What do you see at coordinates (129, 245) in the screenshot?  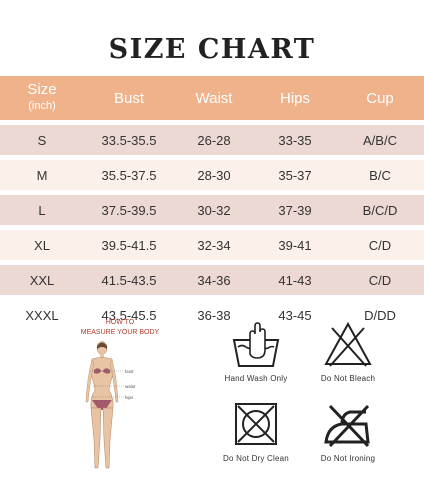 I see `cell-bust: 39.5-41.5` at bounding box center [129, 245].